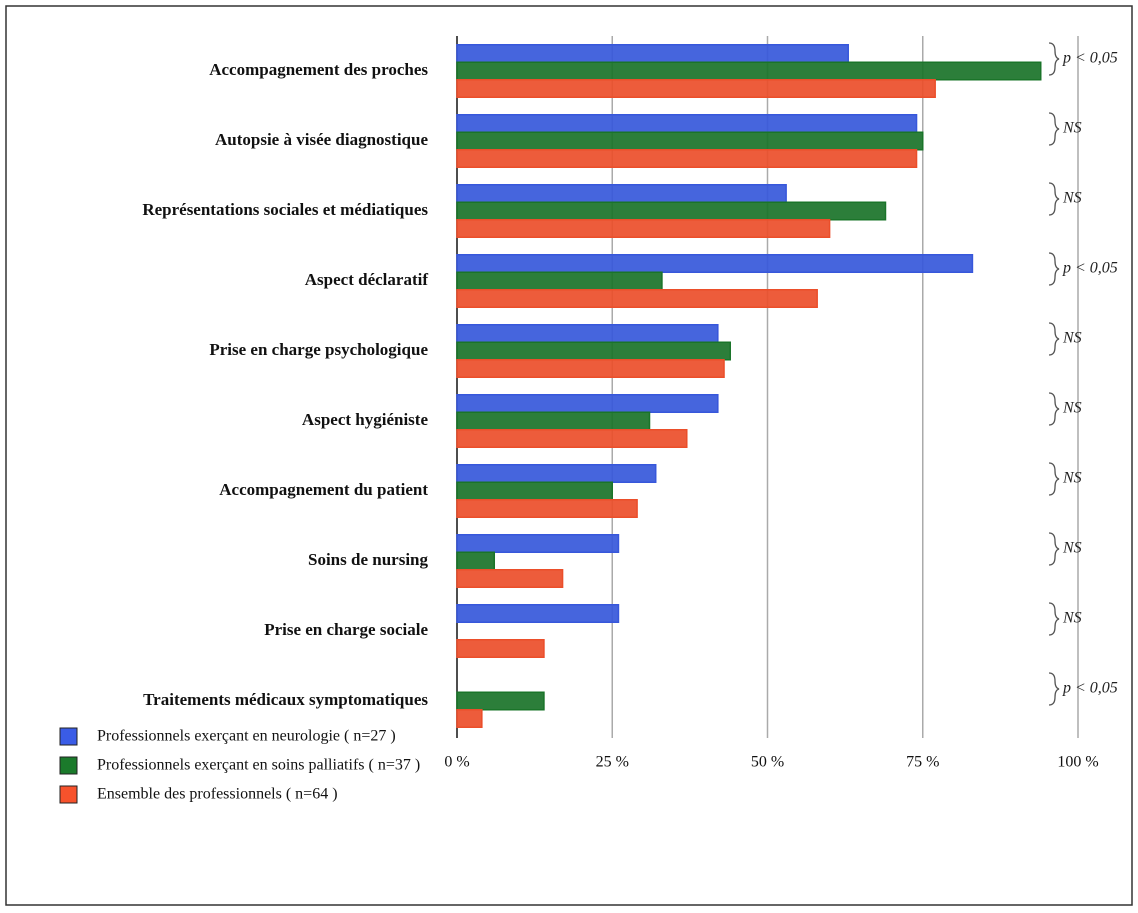 The width and height of the screenshot is (1138, 913). What do you see at coordinates (612, 762) in the screenshot?
I see `x-tick-label: 25 %` at bounding box center [612, 762].